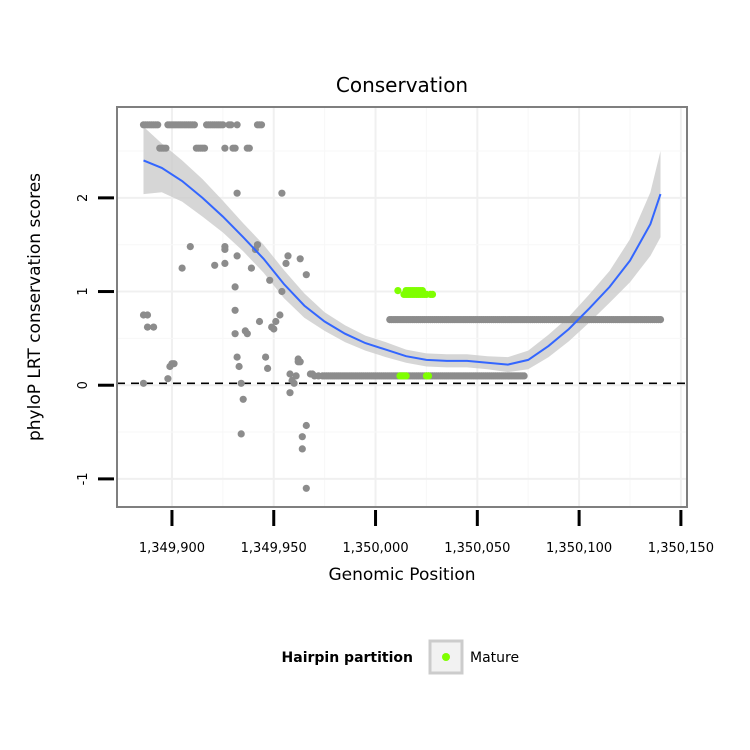 The image size is (750, 750). What do you see at coordinates (401, 575) in the screenshot?
I see `x-axis-title: Genomic Position` at bounding box center [401, 575].